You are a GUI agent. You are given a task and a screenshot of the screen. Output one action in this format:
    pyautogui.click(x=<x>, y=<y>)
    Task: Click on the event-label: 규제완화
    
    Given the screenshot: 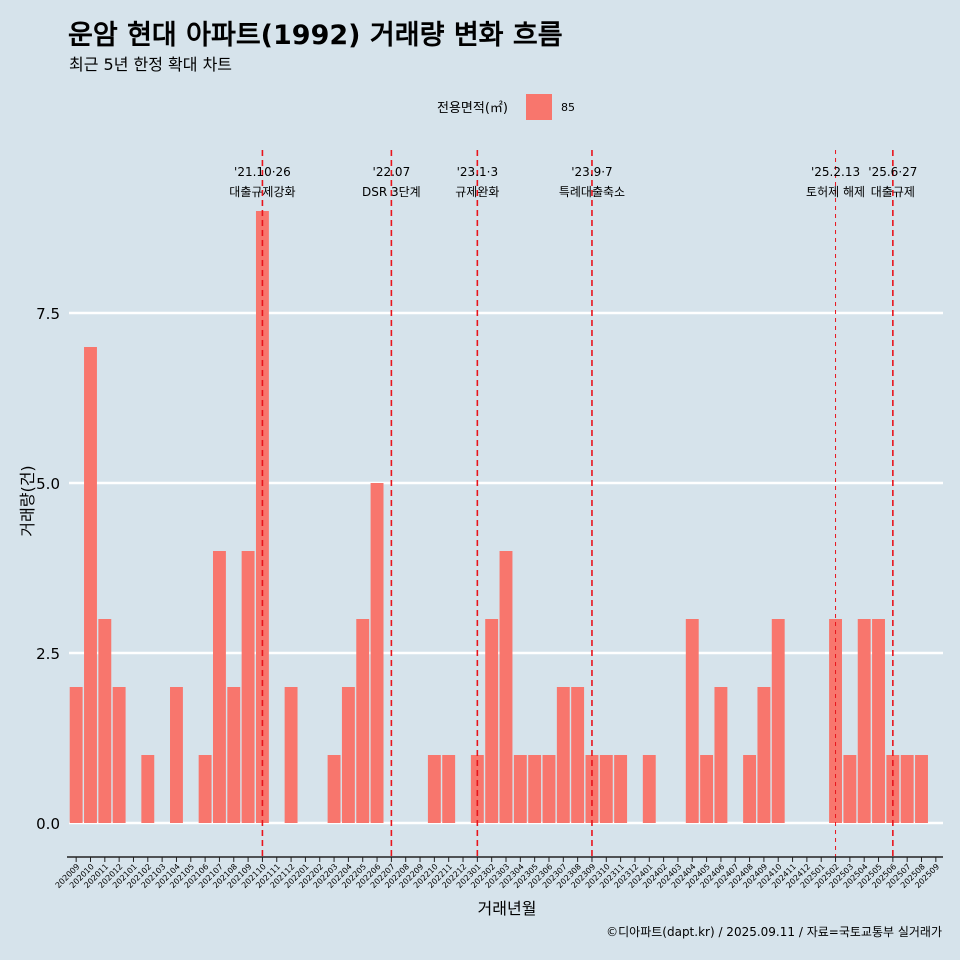 What is the action you would take?
    pyautogui.click(x=477, y=192)
    